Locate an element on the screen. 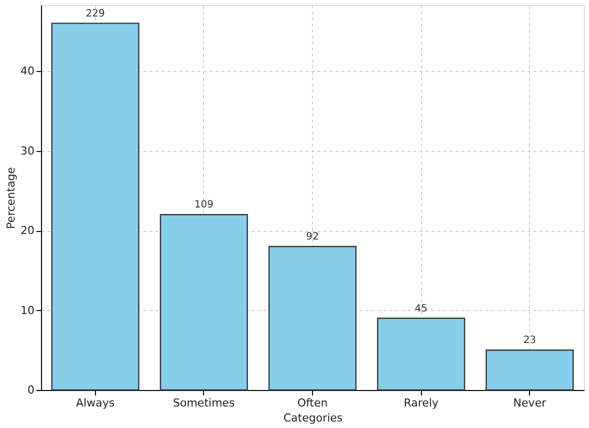 The image size is (589, 428). x-tick-label: Sometimes is located at coordinates (204, 403).